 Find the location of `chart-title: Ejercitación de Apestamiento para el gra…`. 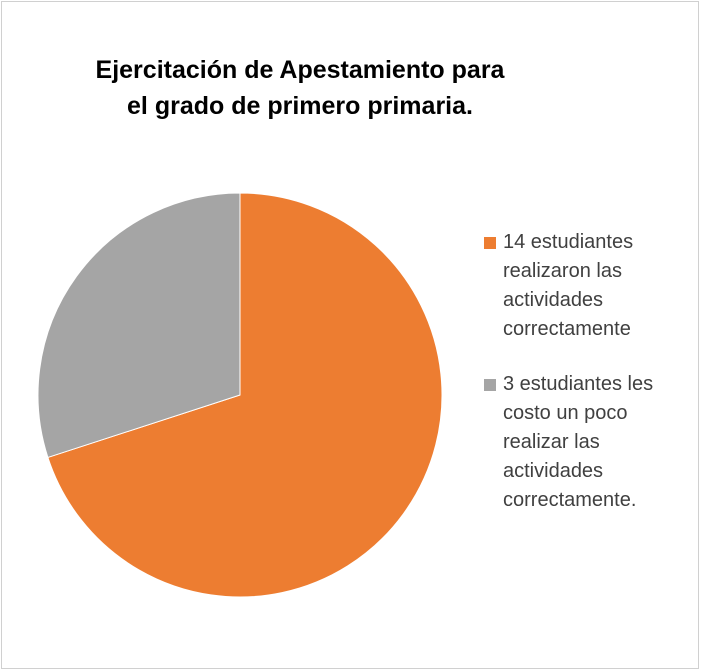

chart-title: Ejercitación de Apestamiento para el gra… is located at coordinates (300, 88).